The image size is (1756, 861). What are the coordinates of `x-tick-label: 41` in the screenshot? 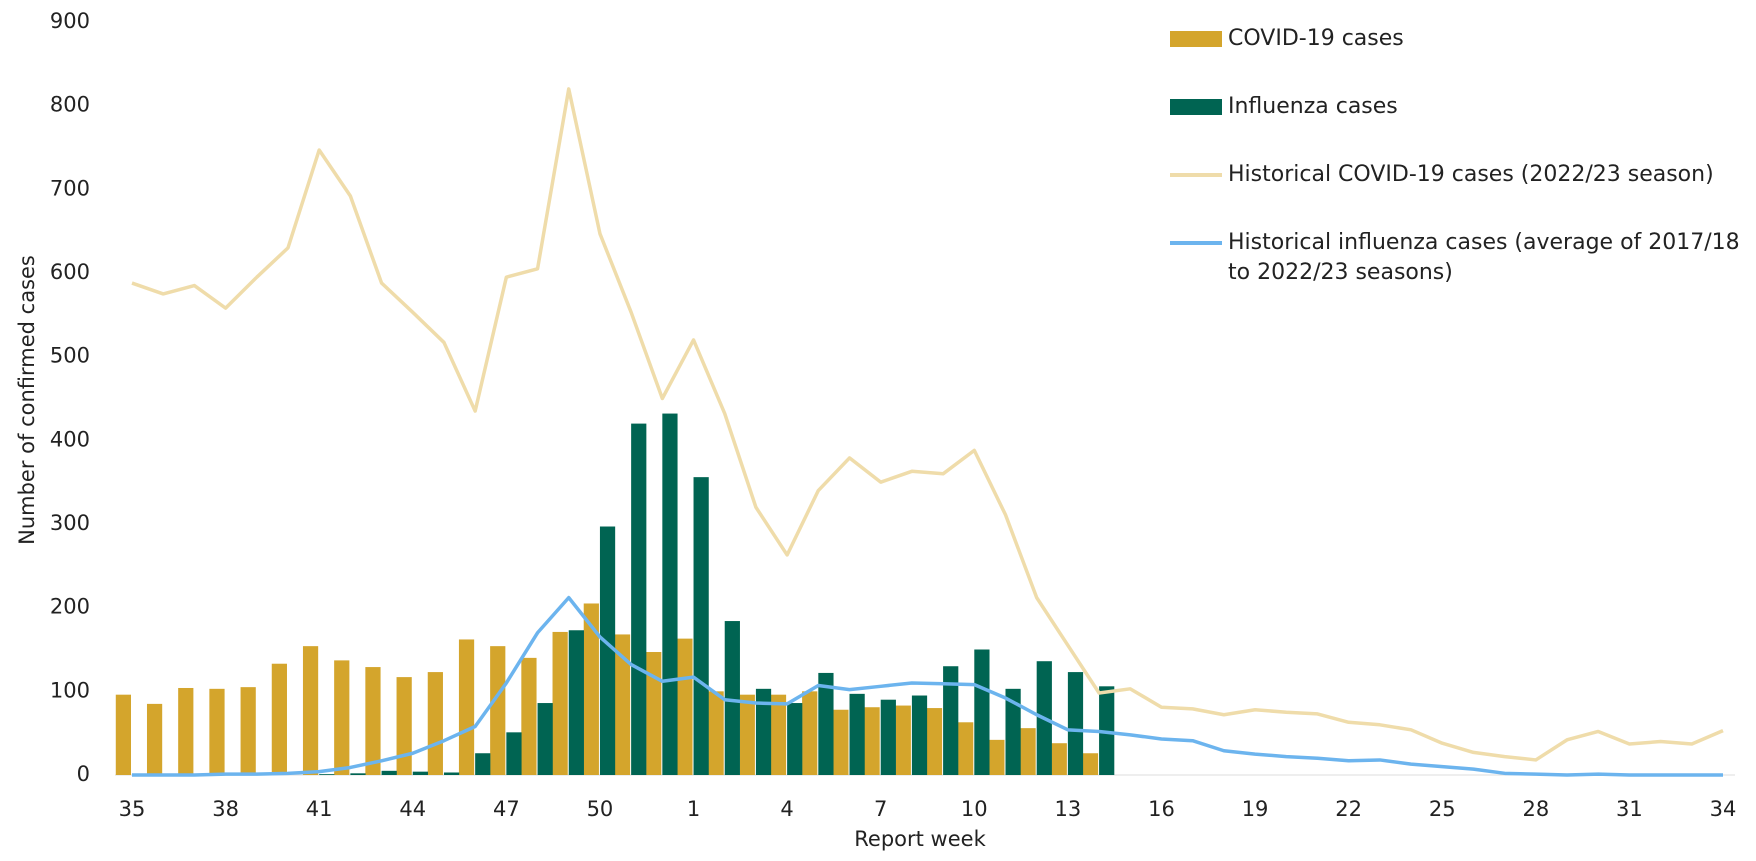 It's located at (319, 809).